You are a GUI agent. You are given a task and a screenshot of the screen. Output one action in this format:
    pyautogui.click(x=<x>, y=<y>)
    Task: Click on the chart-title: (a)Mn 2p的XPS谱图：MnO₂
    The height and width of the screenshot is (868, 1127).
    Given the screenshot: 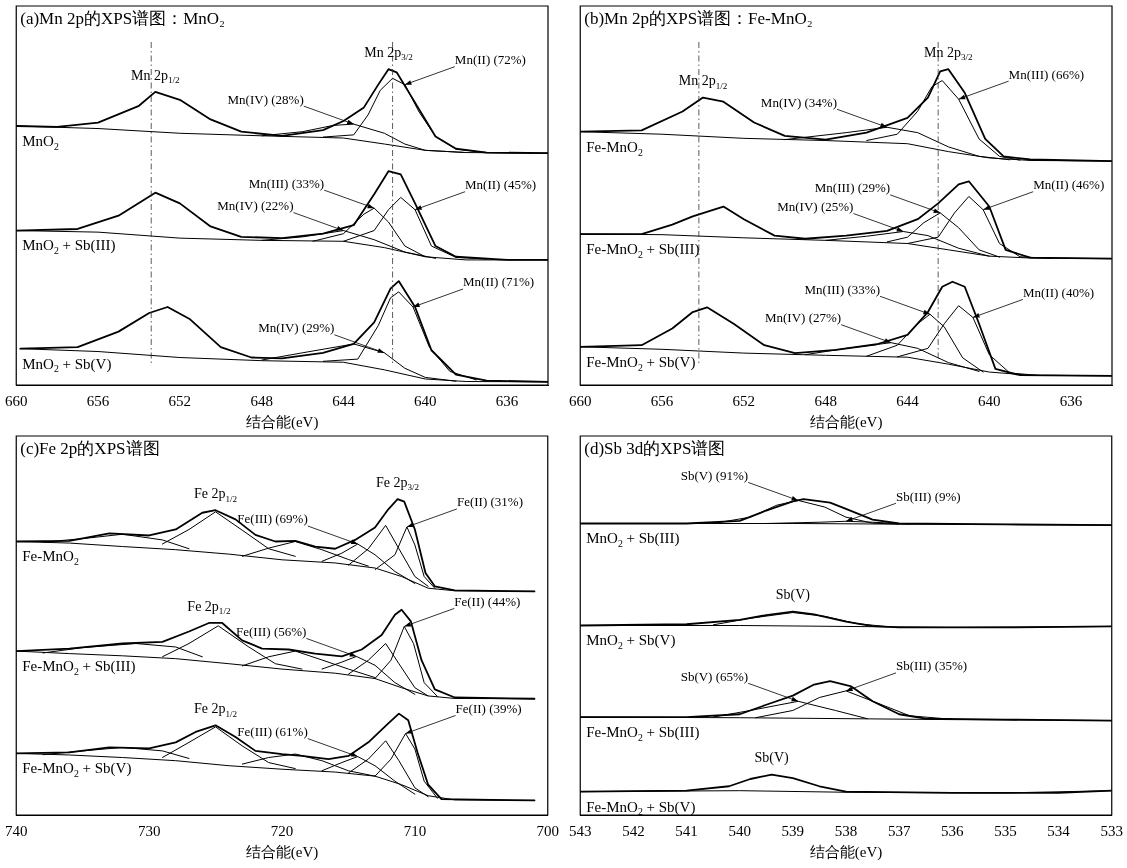 What is the action you would take?
    pyautogui.click(x=122, y=19)
    